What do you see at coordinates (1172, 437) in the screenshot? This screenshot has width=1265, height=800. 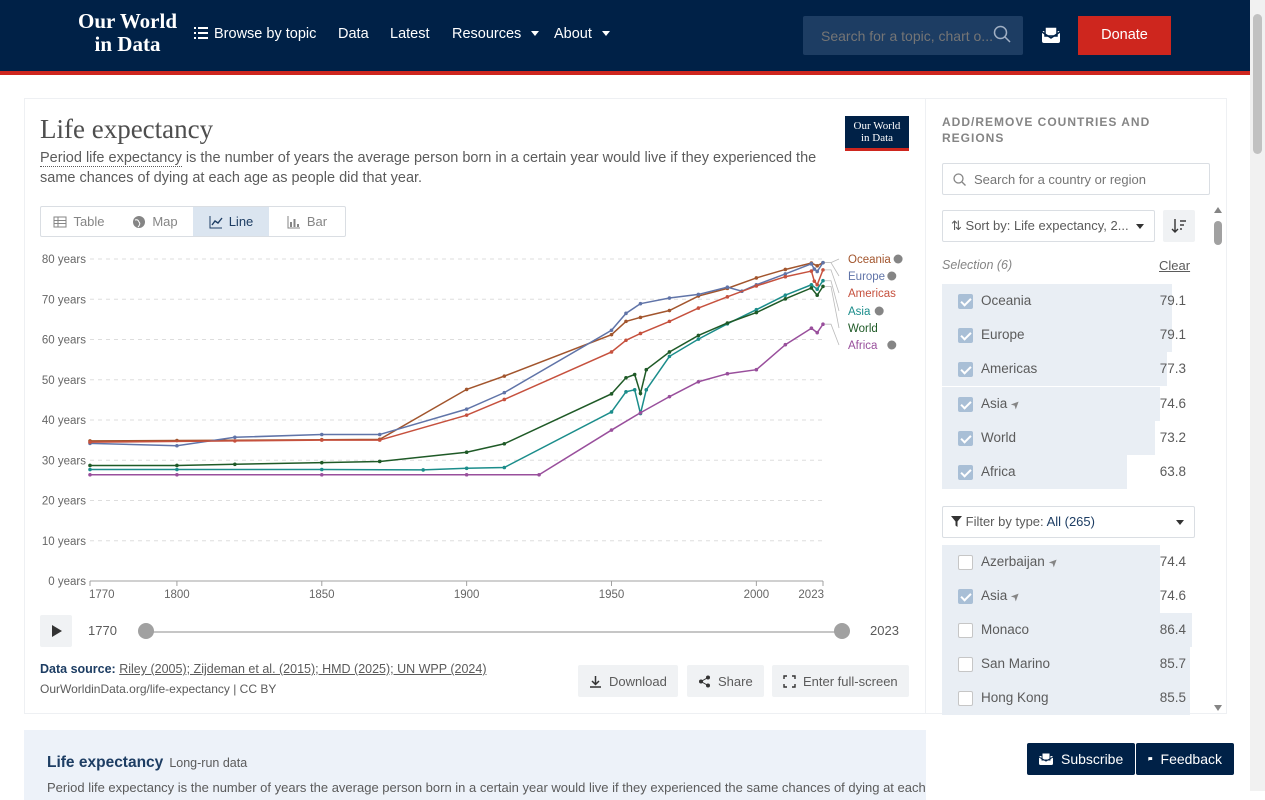 I see `entity-value: 73.2` at bounding box center [1172, 437].